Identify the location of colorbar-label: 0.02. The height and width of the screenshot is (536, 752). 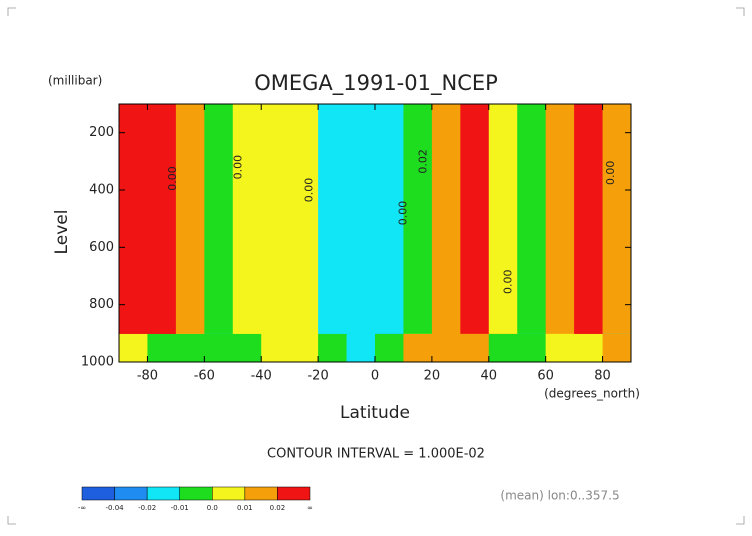
(278, 508).